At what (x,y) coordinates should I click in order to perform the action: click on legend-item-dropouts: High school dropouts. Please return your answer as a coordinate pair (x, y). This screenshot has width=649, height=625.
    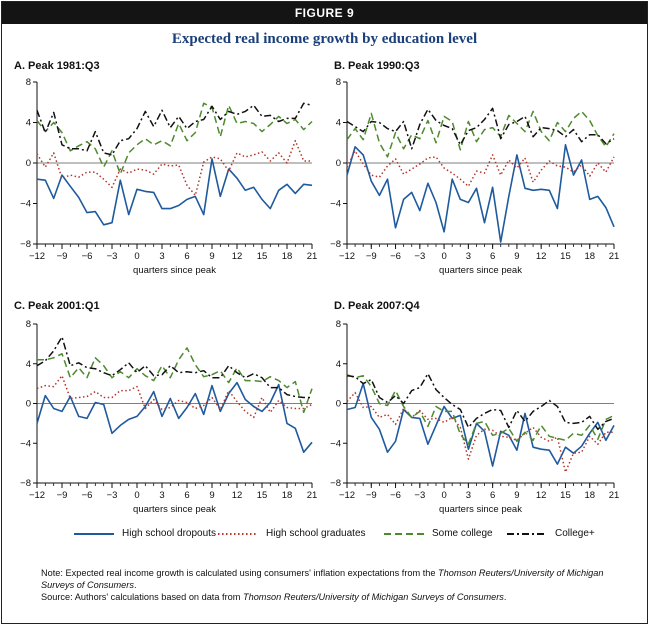
    Looking at the image, I should click on (145, 533).